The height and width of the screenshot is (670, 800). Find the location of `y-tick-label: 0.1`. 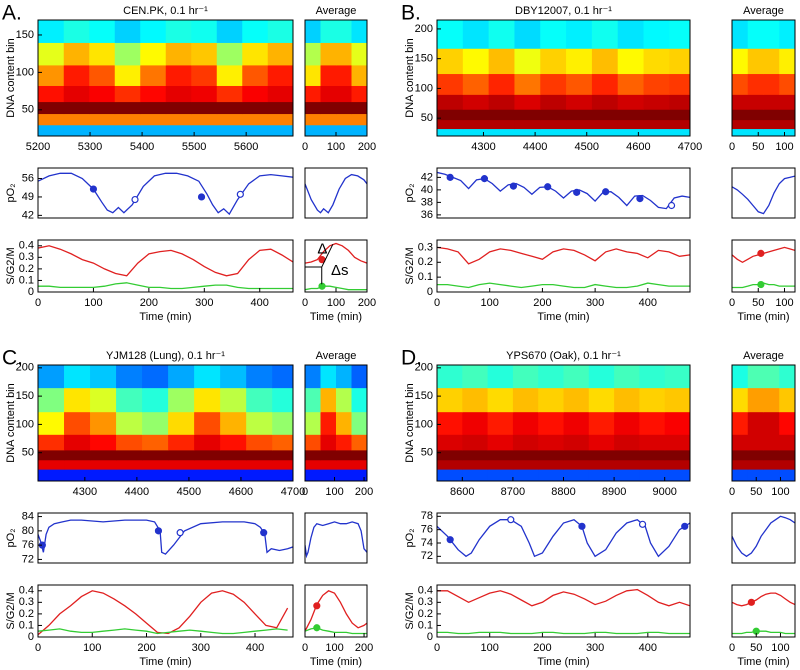

y-tick-label: 0.1 is located at coordinates (26, 625).